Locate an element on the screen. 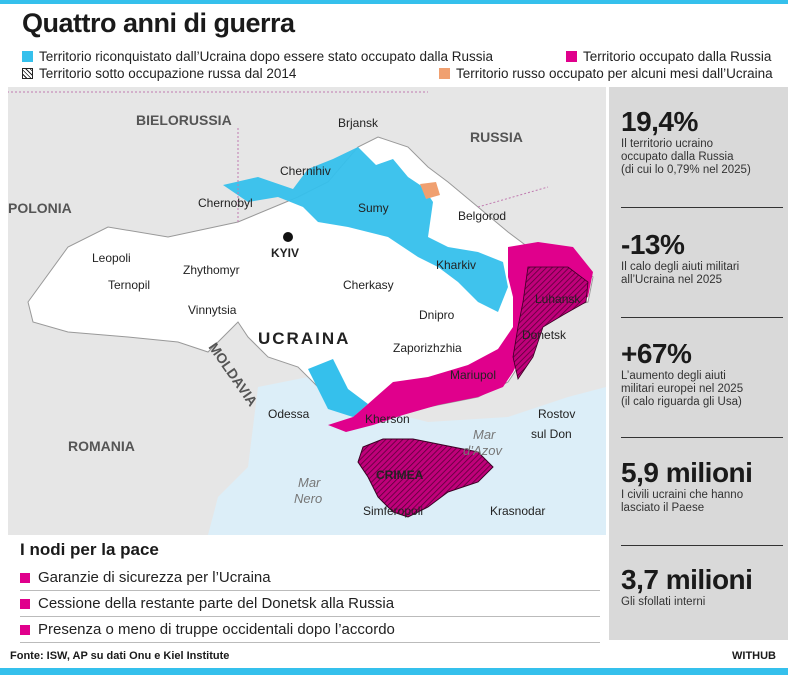 The image size is (788, 675). sea-labels: Mar d’Azov Mar Nero is located at coordinates (399, 466).